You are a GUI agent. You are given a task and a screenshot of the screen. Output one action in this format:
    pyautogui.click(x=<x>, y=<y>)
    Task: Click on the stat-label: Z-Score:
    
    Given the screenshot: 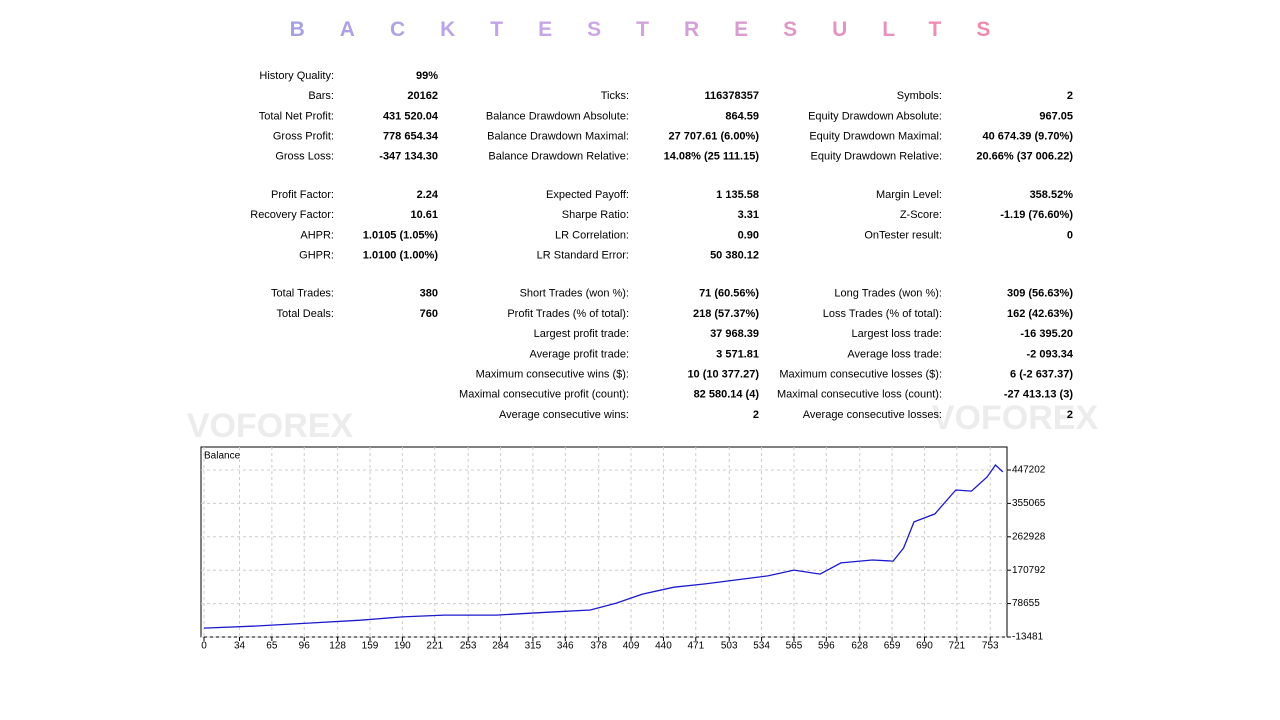 What is the action you would take?
    pyautogui.click(x=921, y=215)
    